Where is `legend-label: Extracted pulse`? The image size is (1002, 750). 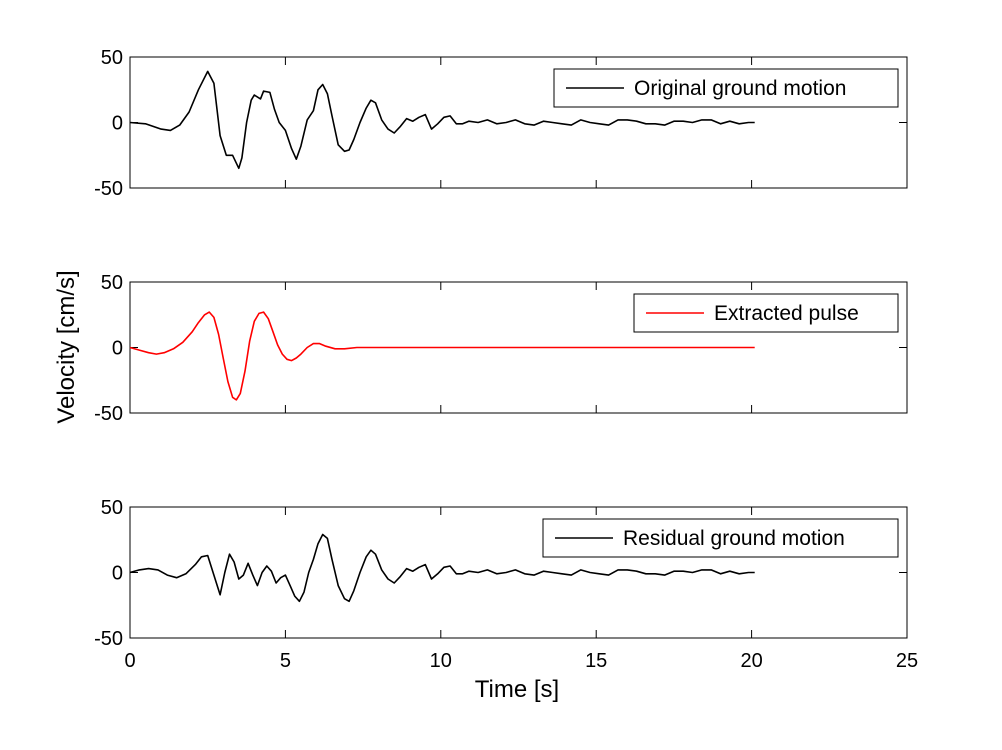 legend-label: Extracted pulse is located at coordinates (786, 313).